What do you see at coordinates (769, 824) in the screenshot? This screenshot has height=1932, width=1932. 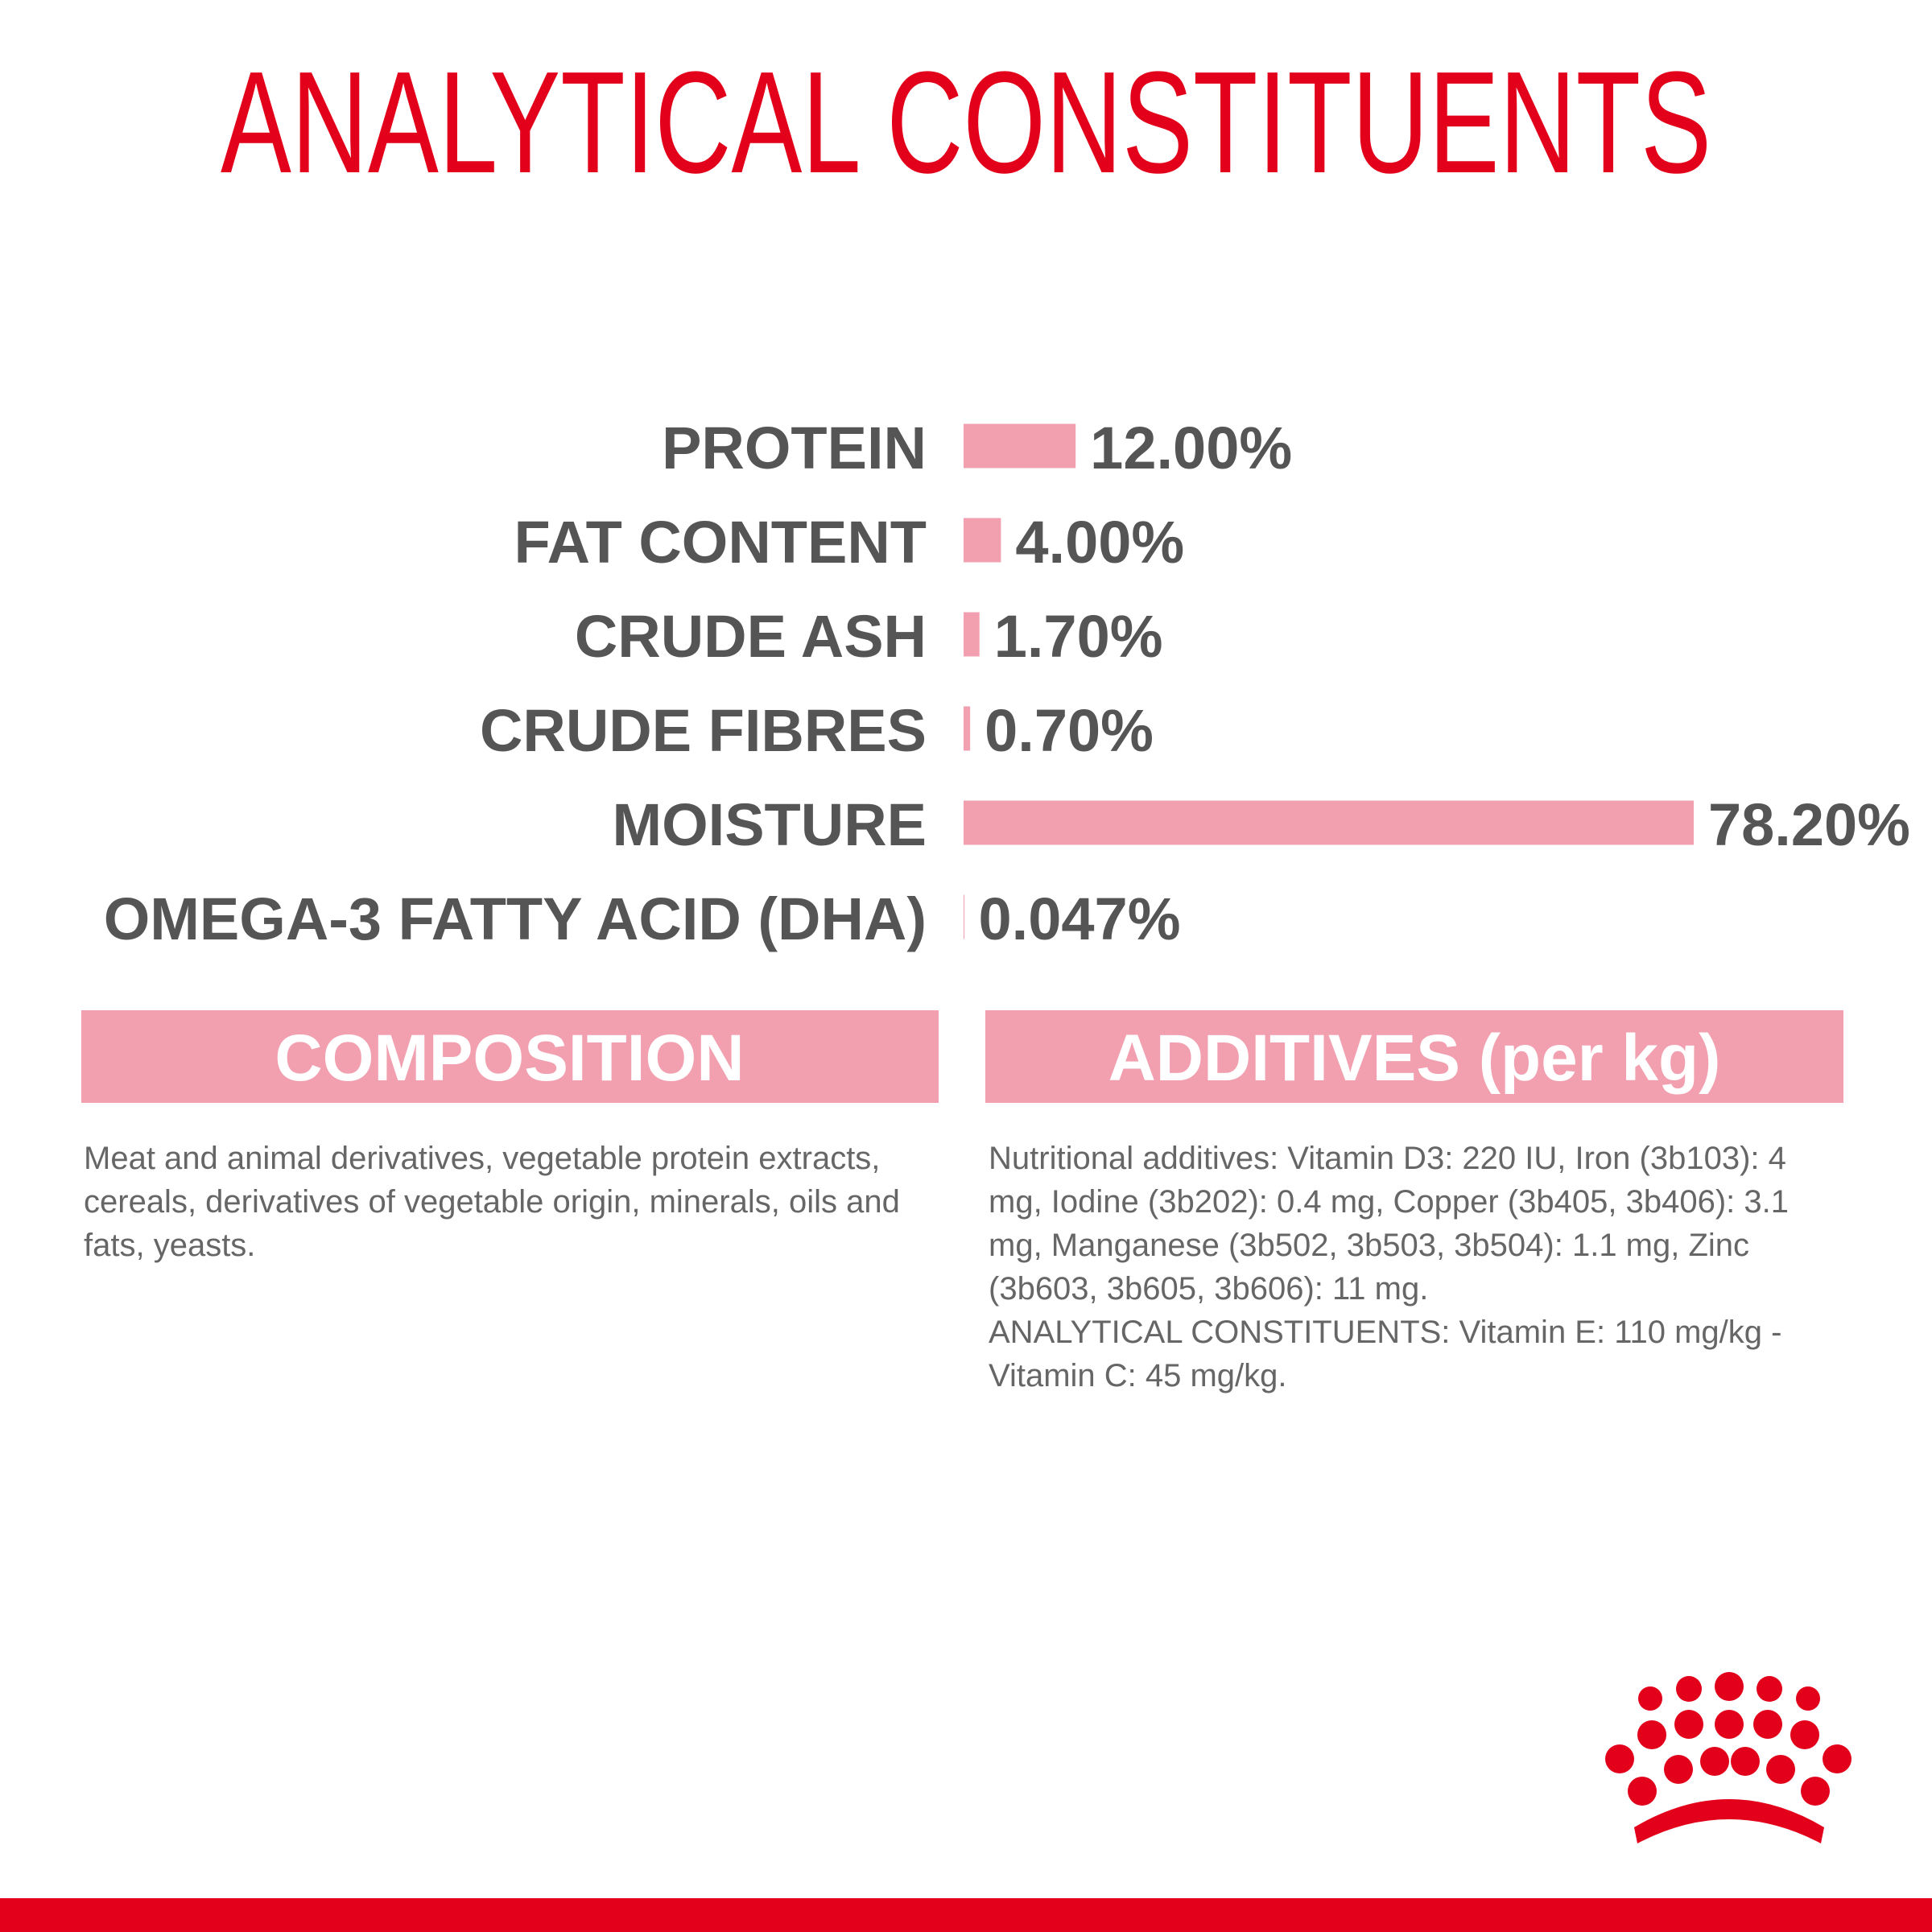 I see `category-label: MOISTURE` at bounding box center [769, 824].